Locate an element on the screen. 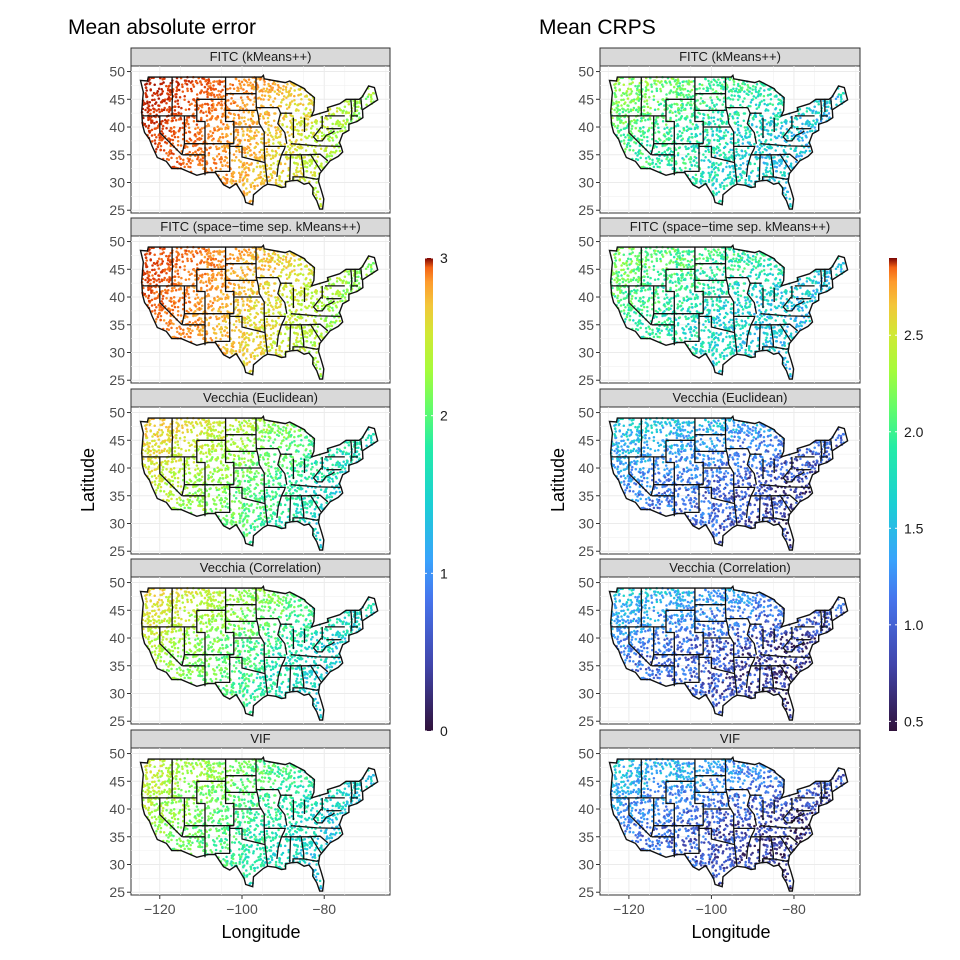 This screenshot has height=960, width=960. left-chart-title: Mean absolute error is located at coordinates (162, 27).